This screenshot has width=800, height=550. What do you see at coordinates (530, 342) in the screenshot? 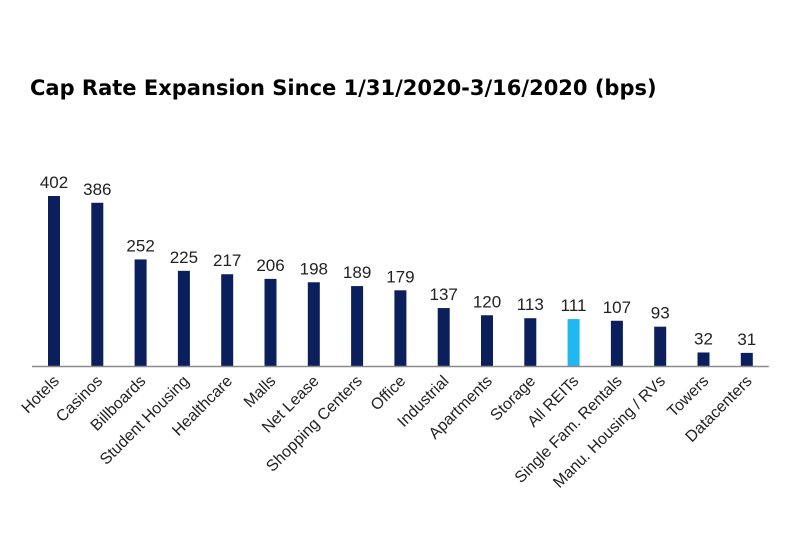
I see `bar-storage` at bounding box center [530, 342].